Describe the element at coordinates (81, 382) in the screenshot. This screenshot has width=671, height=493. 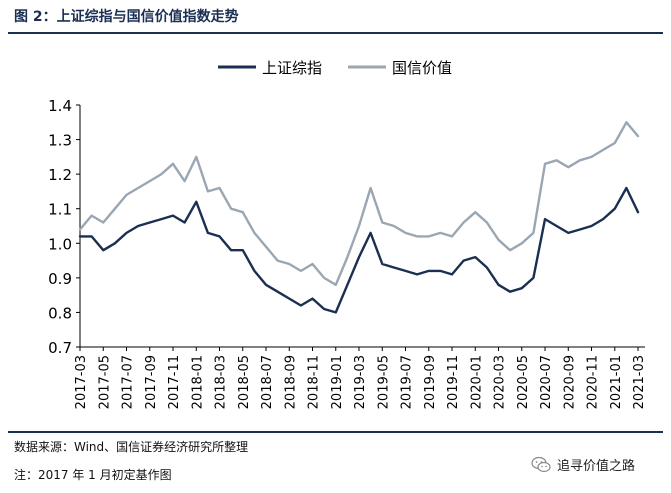
I see `x-tick-label: 2017-03` at that location.